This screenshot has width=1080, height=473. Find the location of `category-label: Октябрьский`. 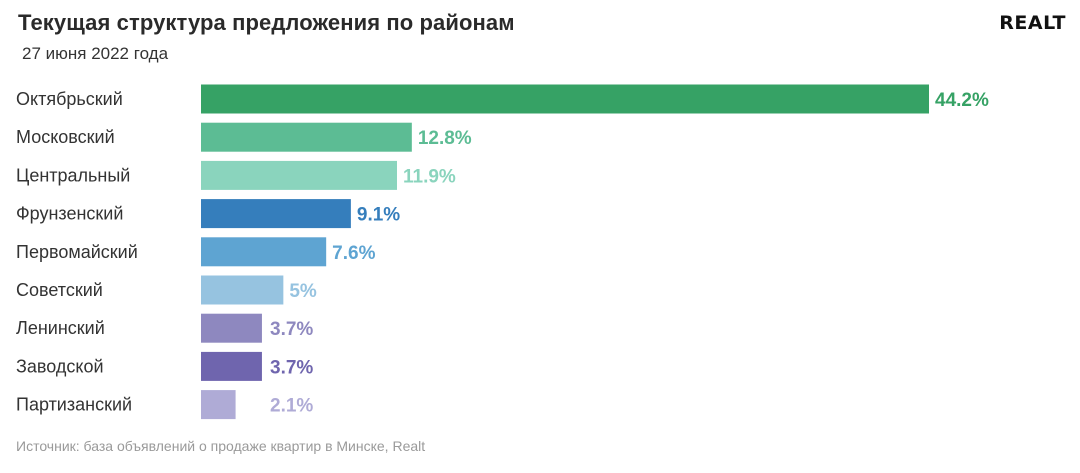

category-label: Октябрьский is located at coordinates (69, 99).